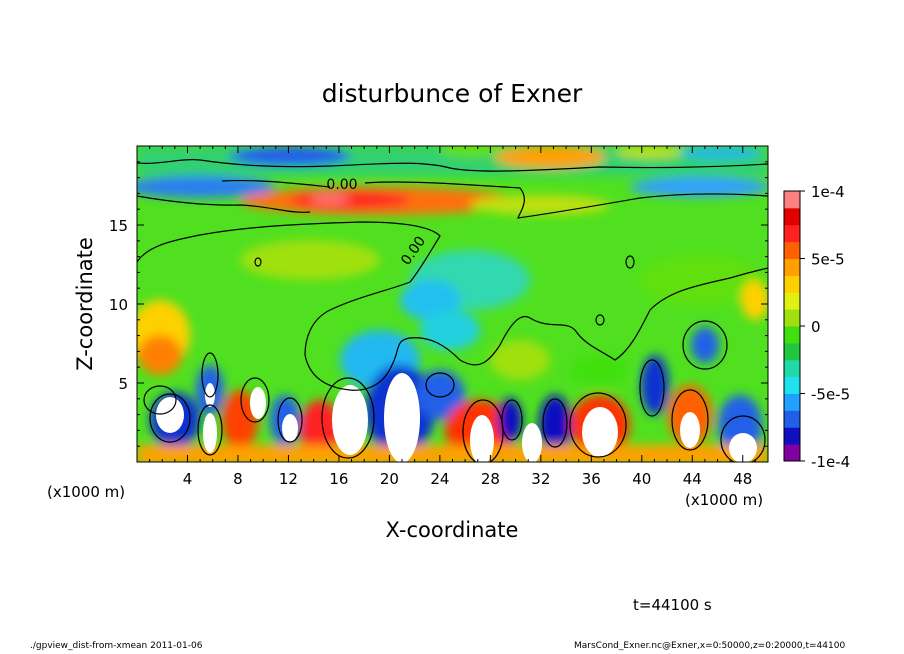  Describe the element at coordinates (116, 646) in the screenshot. I see `footer-left: ./gpview_dist-from-xmean 2011-01-06` at that location.